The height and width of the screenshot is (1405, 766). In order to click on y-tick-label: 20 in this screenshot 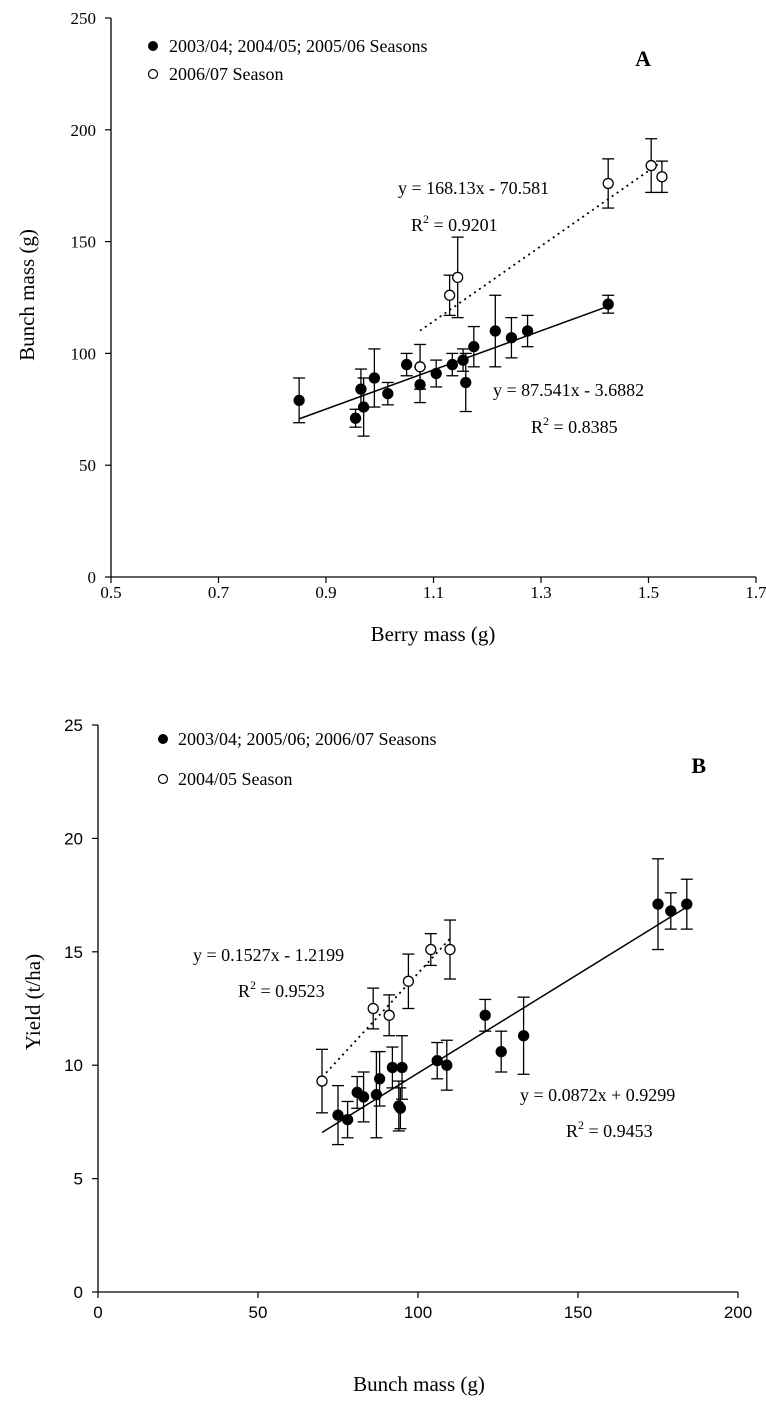, I will do `click(73, 838)`.